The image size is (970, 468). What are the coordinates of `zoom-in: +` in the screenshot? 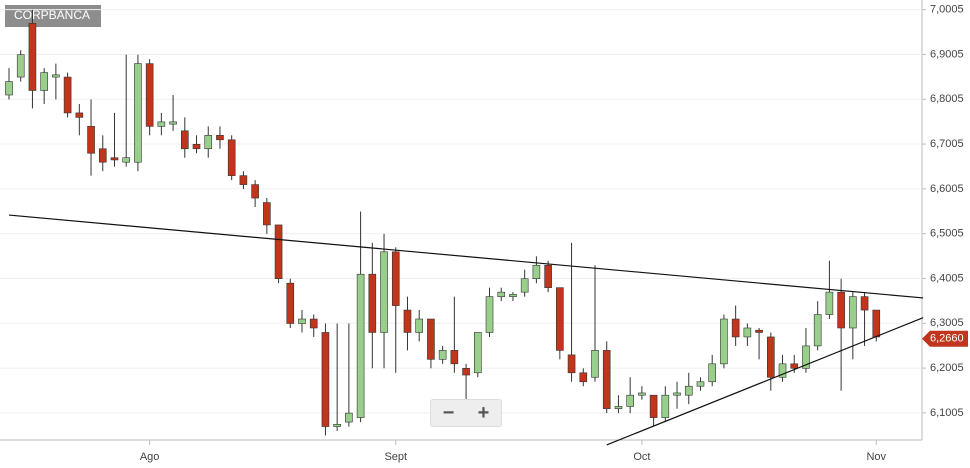 It's located at (483, 413).